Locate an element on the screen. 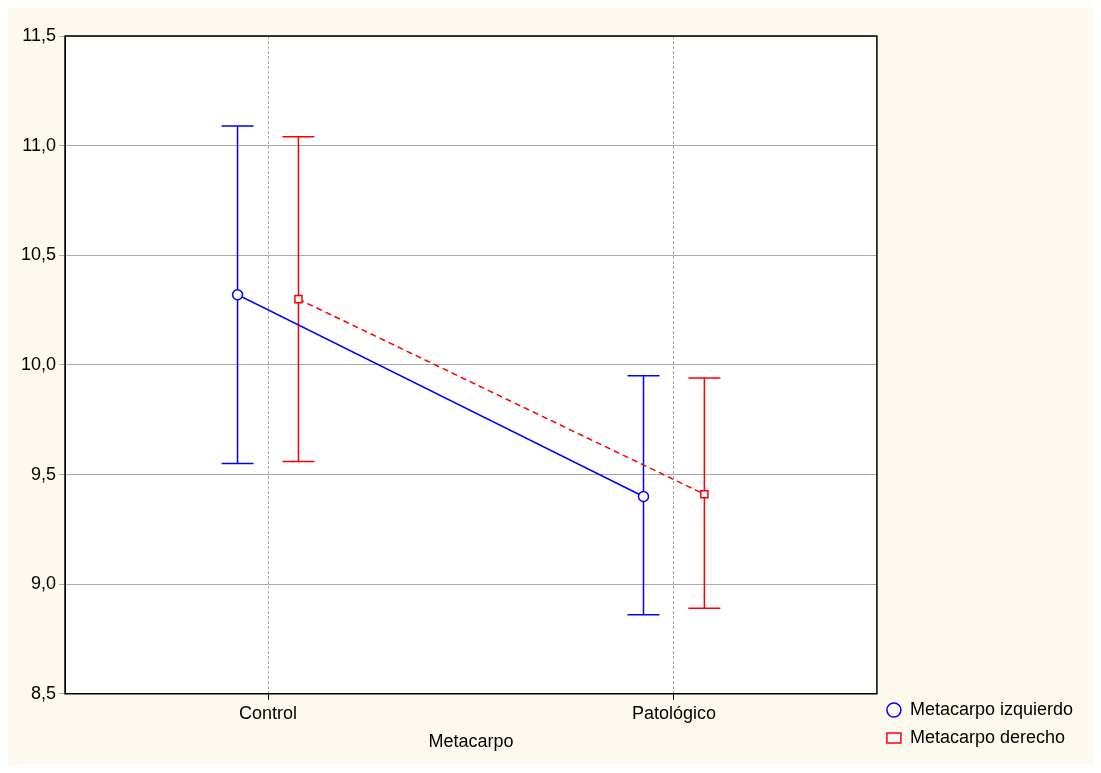  y-tick-label: 11,0 is located at coordinates (39, 144).